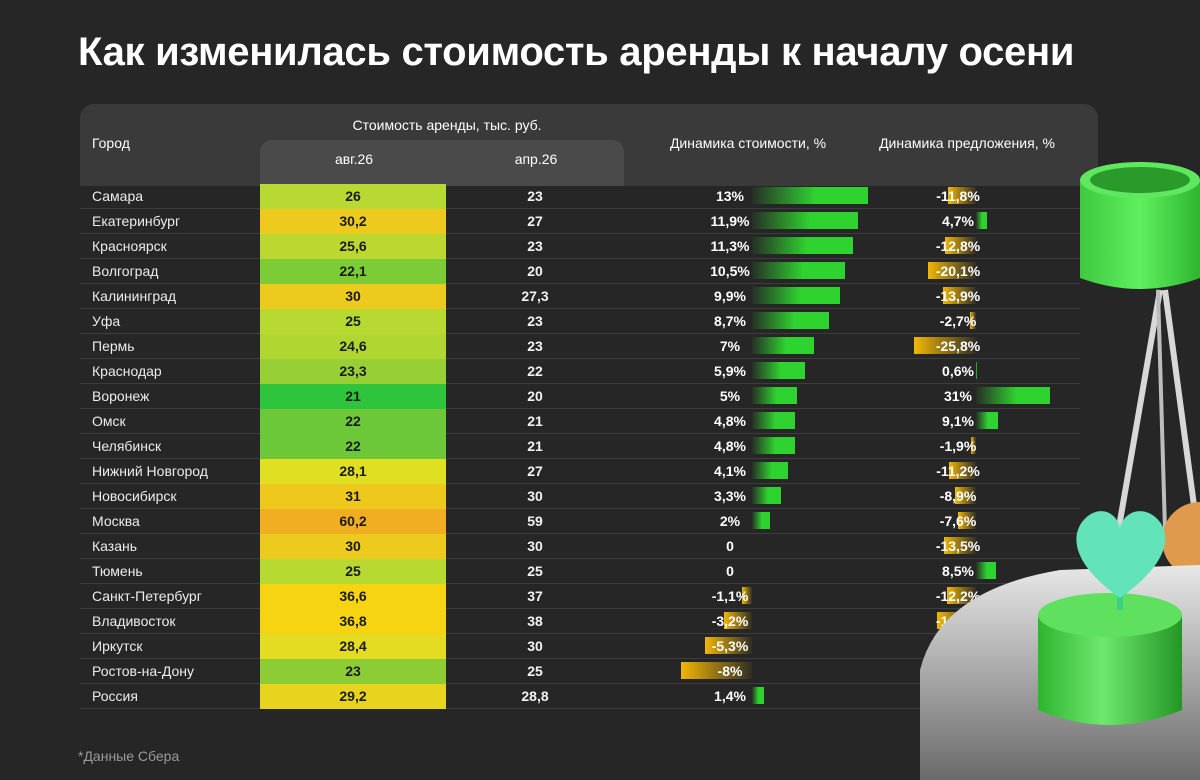 This screenshot has height=780, width=1200. What do you see at coordinates (535, 396) in the screenshot?
I see `apr-cost-cell: 20` at bounding box center [535, 396].